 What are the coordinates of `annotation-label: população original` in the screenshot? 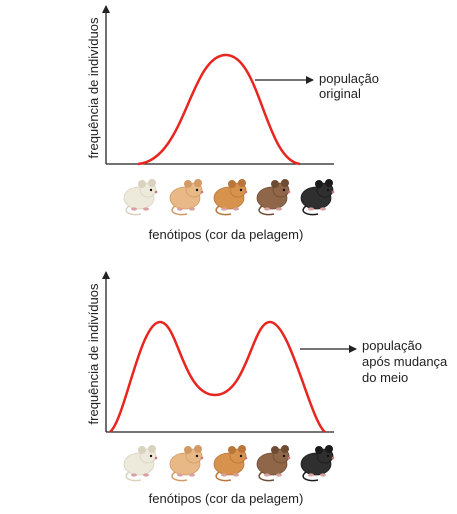 It's located at (351, 86).